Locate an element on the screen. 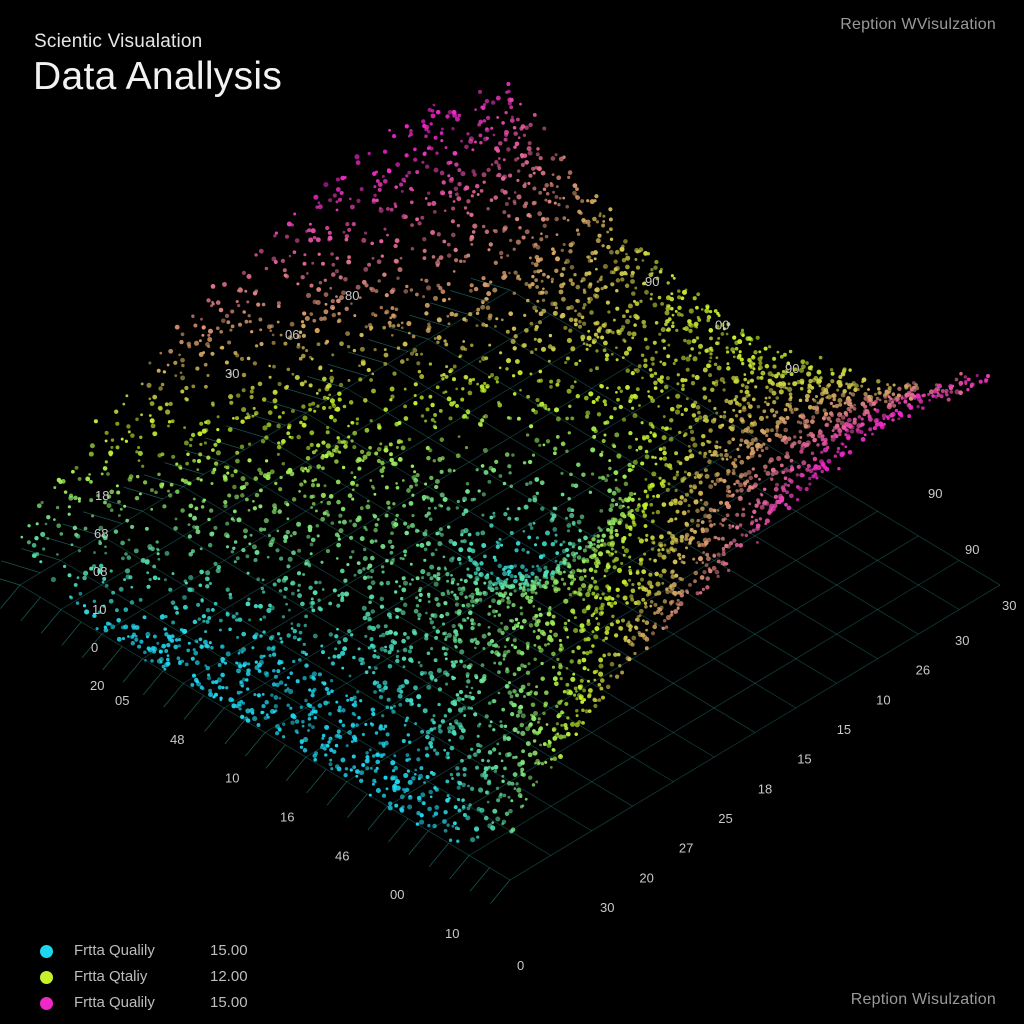 Image resolution: width=1024 pixels, height=1024 pixels. grid-line is located at coordinates (755, 437).